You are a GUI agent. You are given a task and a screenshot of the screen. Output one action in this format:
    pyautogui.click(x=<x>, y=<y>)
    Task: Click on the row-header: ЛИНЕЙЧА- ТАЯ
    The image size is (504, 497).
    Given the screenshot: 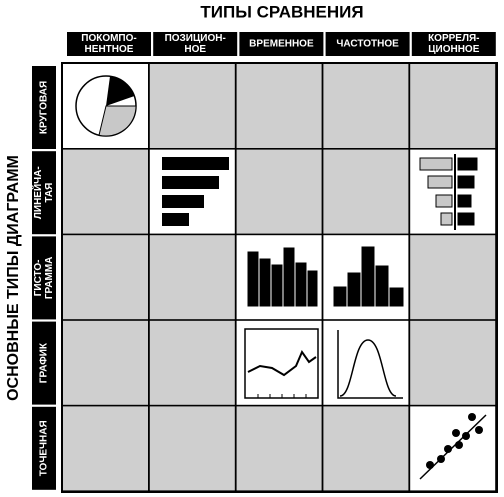 What is the action you would take?
    pyautogui.click(x=43, y=192)
    